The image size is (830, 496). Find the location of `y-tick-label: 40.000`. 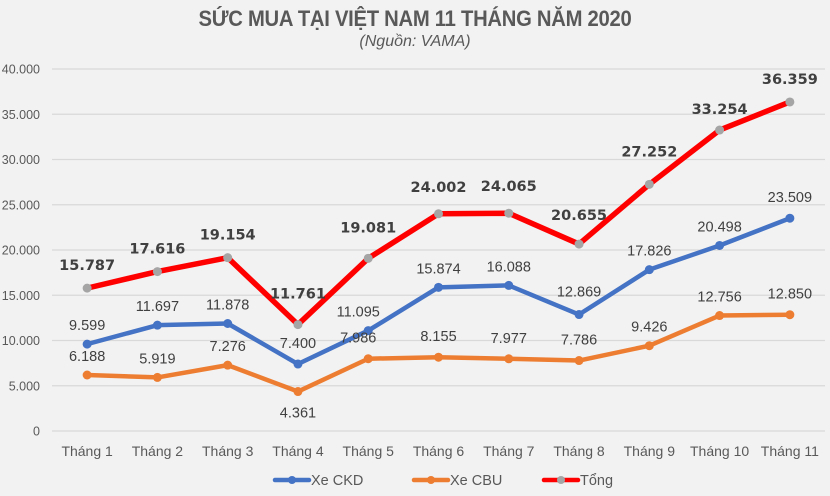

y-tick-label: 40.000 is located at coordinates (21, 70).